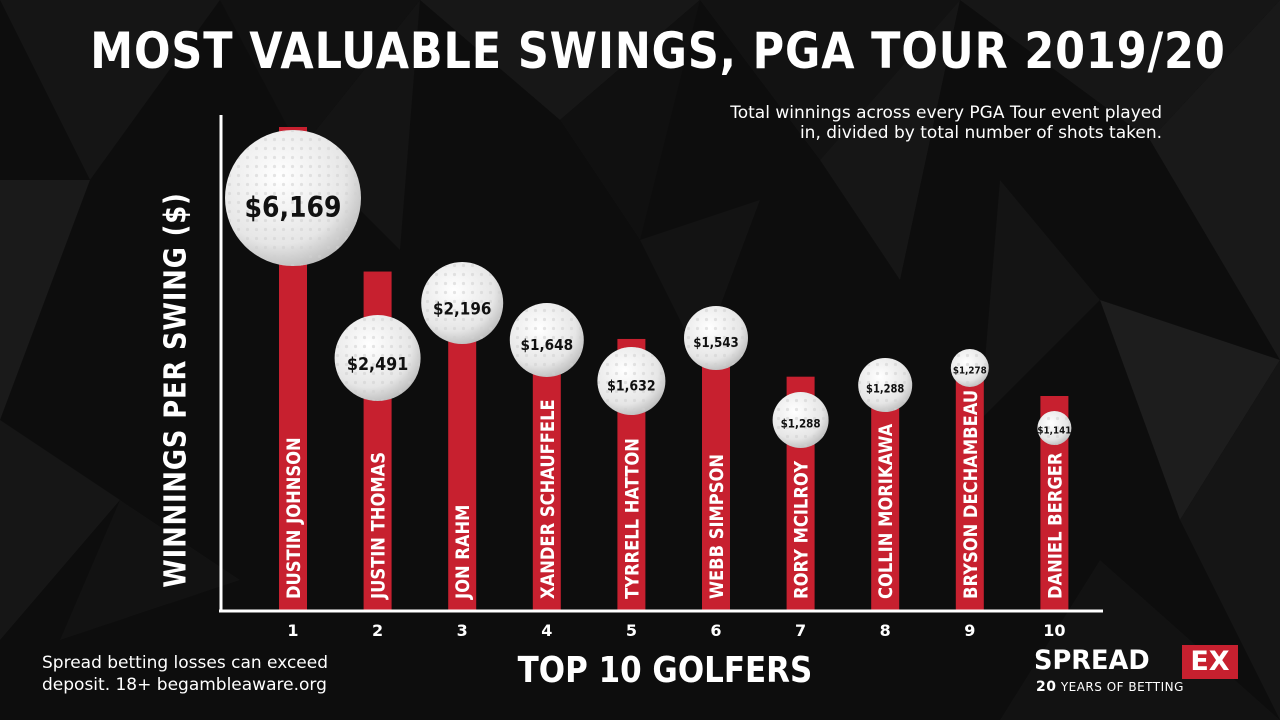 The height and width of the screenshot is (720, 1280). What do you see at coordinates (1046, 687) in the screenshot?
I see `logo-tag-number: 20` at bounding box center [1046, 687].